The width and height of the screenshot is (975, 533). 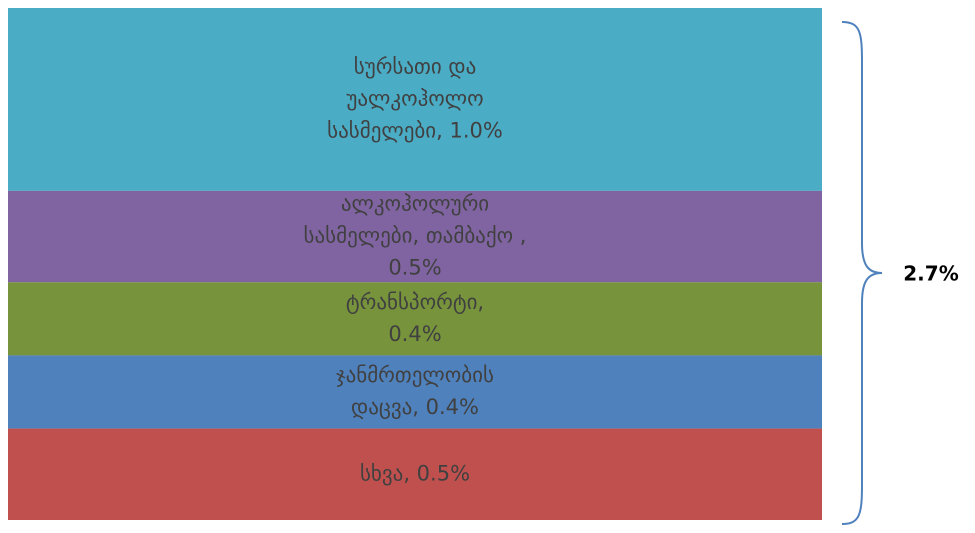 I want to click on segment-1-label-line-1: სასმელები, თამბაქო ,, so click(x=415, y=236).